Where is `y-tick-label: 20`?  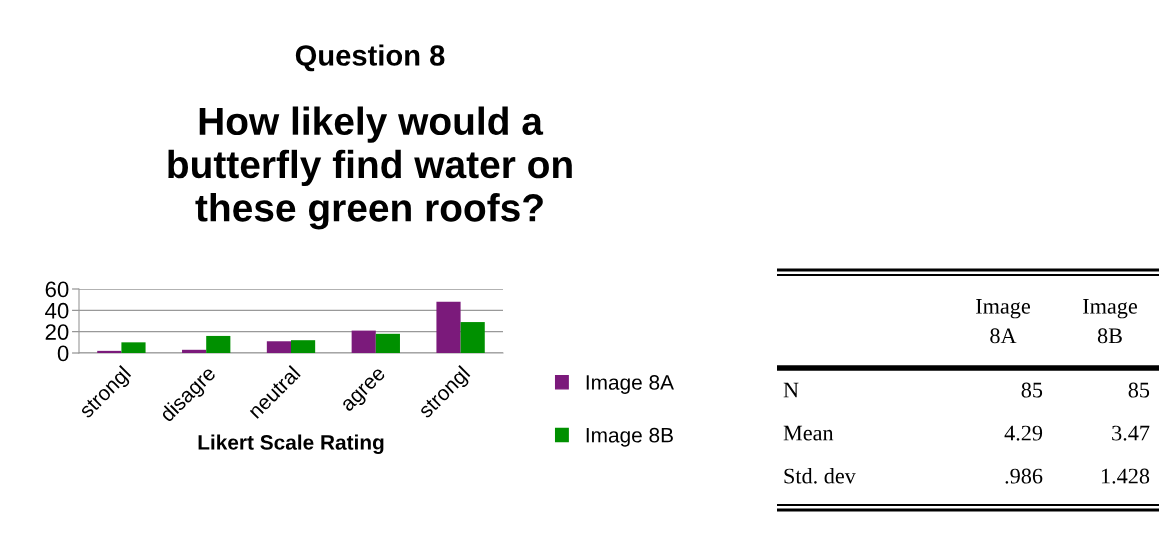
y-tick-label: 20 is located at coordinates (57, 332).